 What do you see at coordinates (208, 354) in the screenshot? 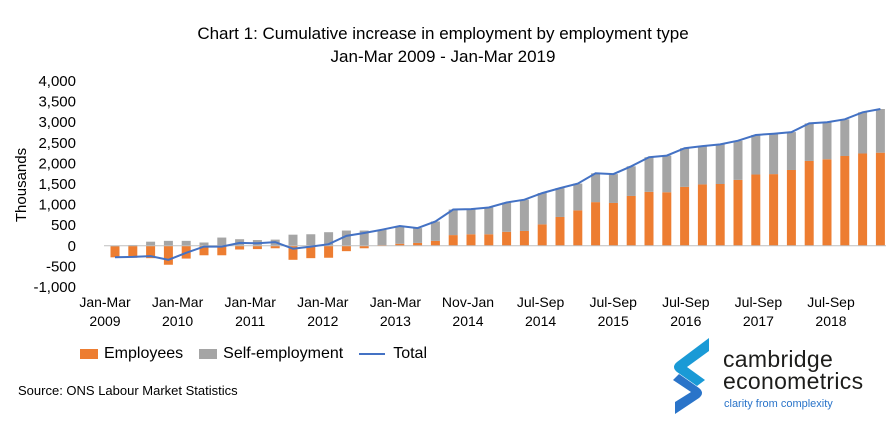
I see `legend-swatch-self-employment` at bounding box center [208, 354].